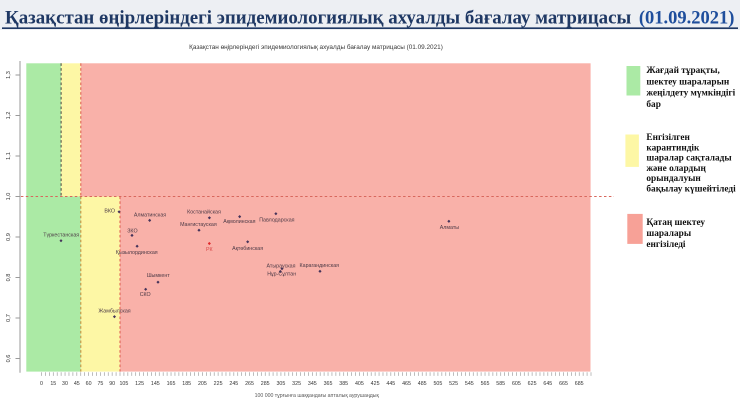 The width and height of the screenshot is (740, 407). What do you see at coordinates (690, 93) in the screenshot?
I see `svg-text: жеңілдету мүмкіндігі` at bounding box center [690, 93].